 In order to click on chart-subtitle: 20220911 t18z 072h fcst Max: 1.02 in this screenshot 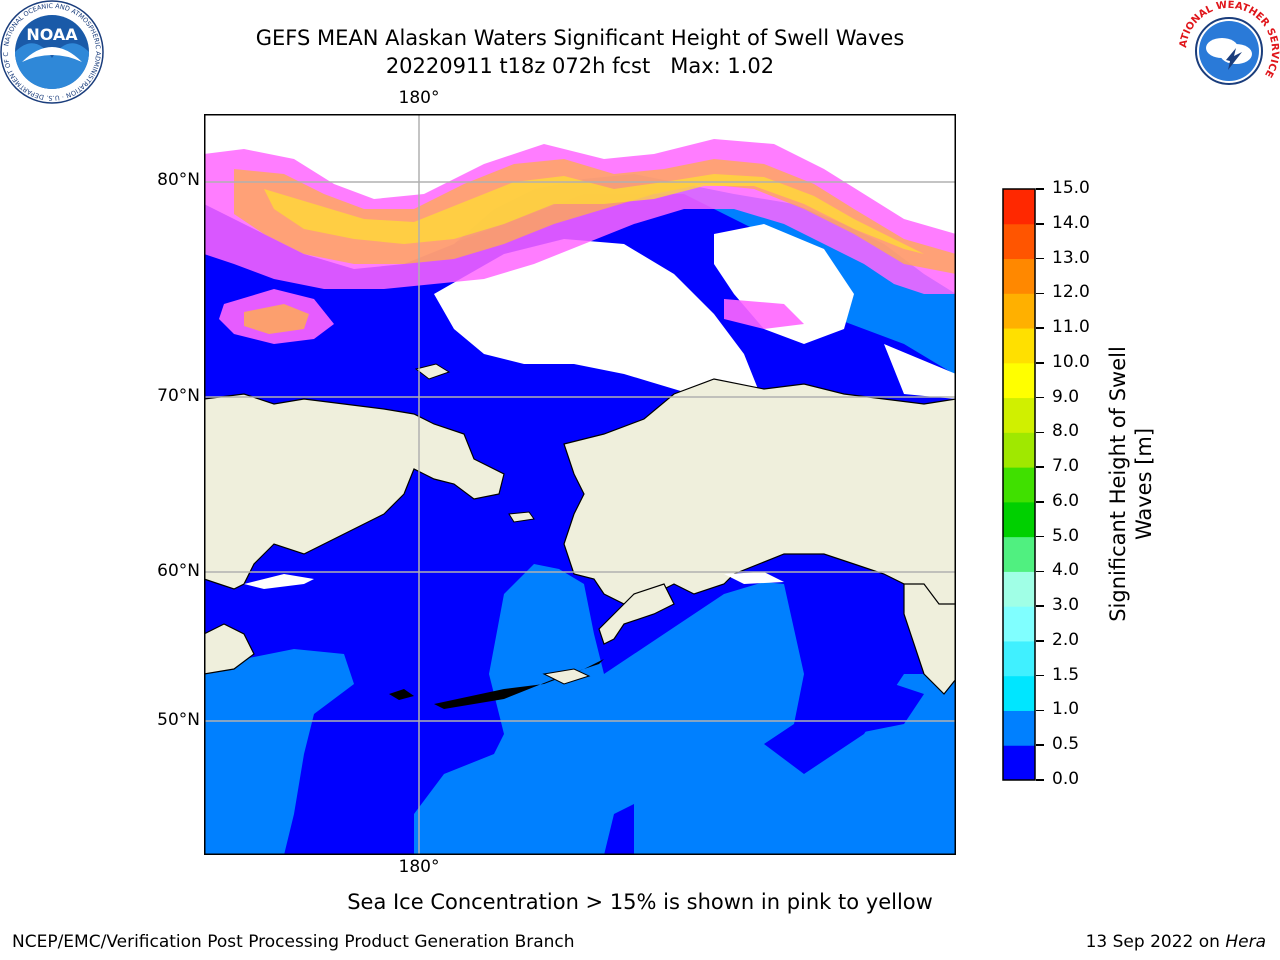, I will do `click(580, 66)`.